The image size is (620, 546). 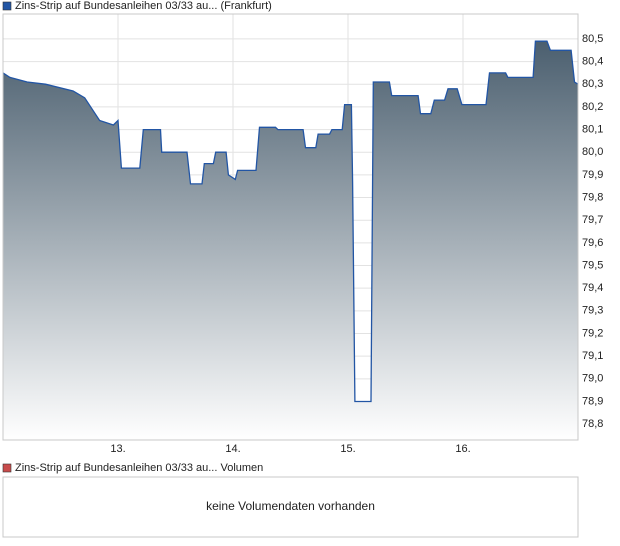 I want to click on y-tick-label: 80,1, so click(x=592, y=129).